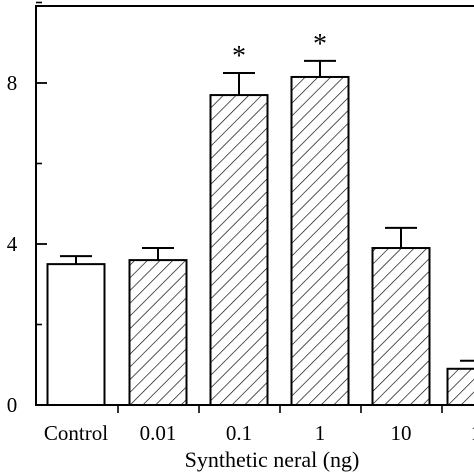 This screenshot has width=474, height=474. Describe the element at coordinates (239, 433) in the screenshot. I see `x-tick-label: 0.1` at that location.